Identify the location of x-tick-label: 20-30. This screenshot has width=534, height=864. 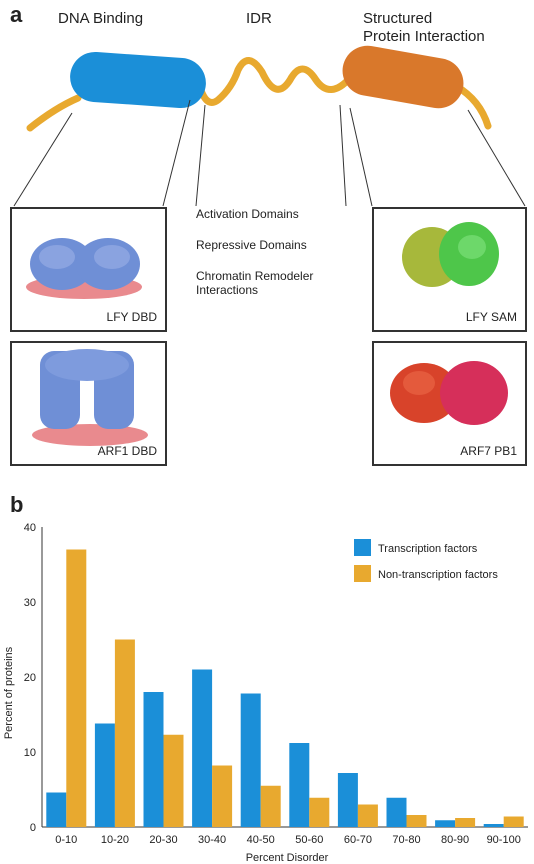
(163, 840).